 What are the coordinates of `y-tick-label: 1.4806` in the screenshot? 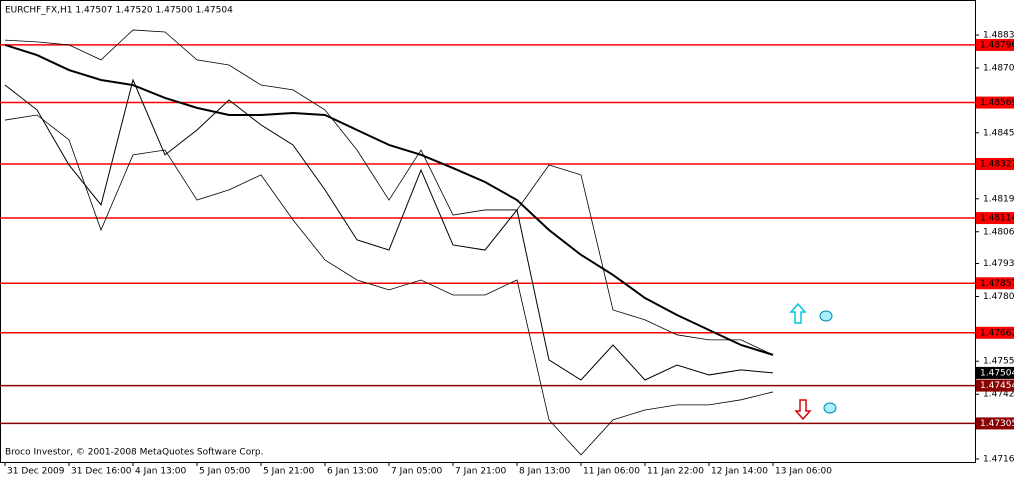 It's located at (998, 232).